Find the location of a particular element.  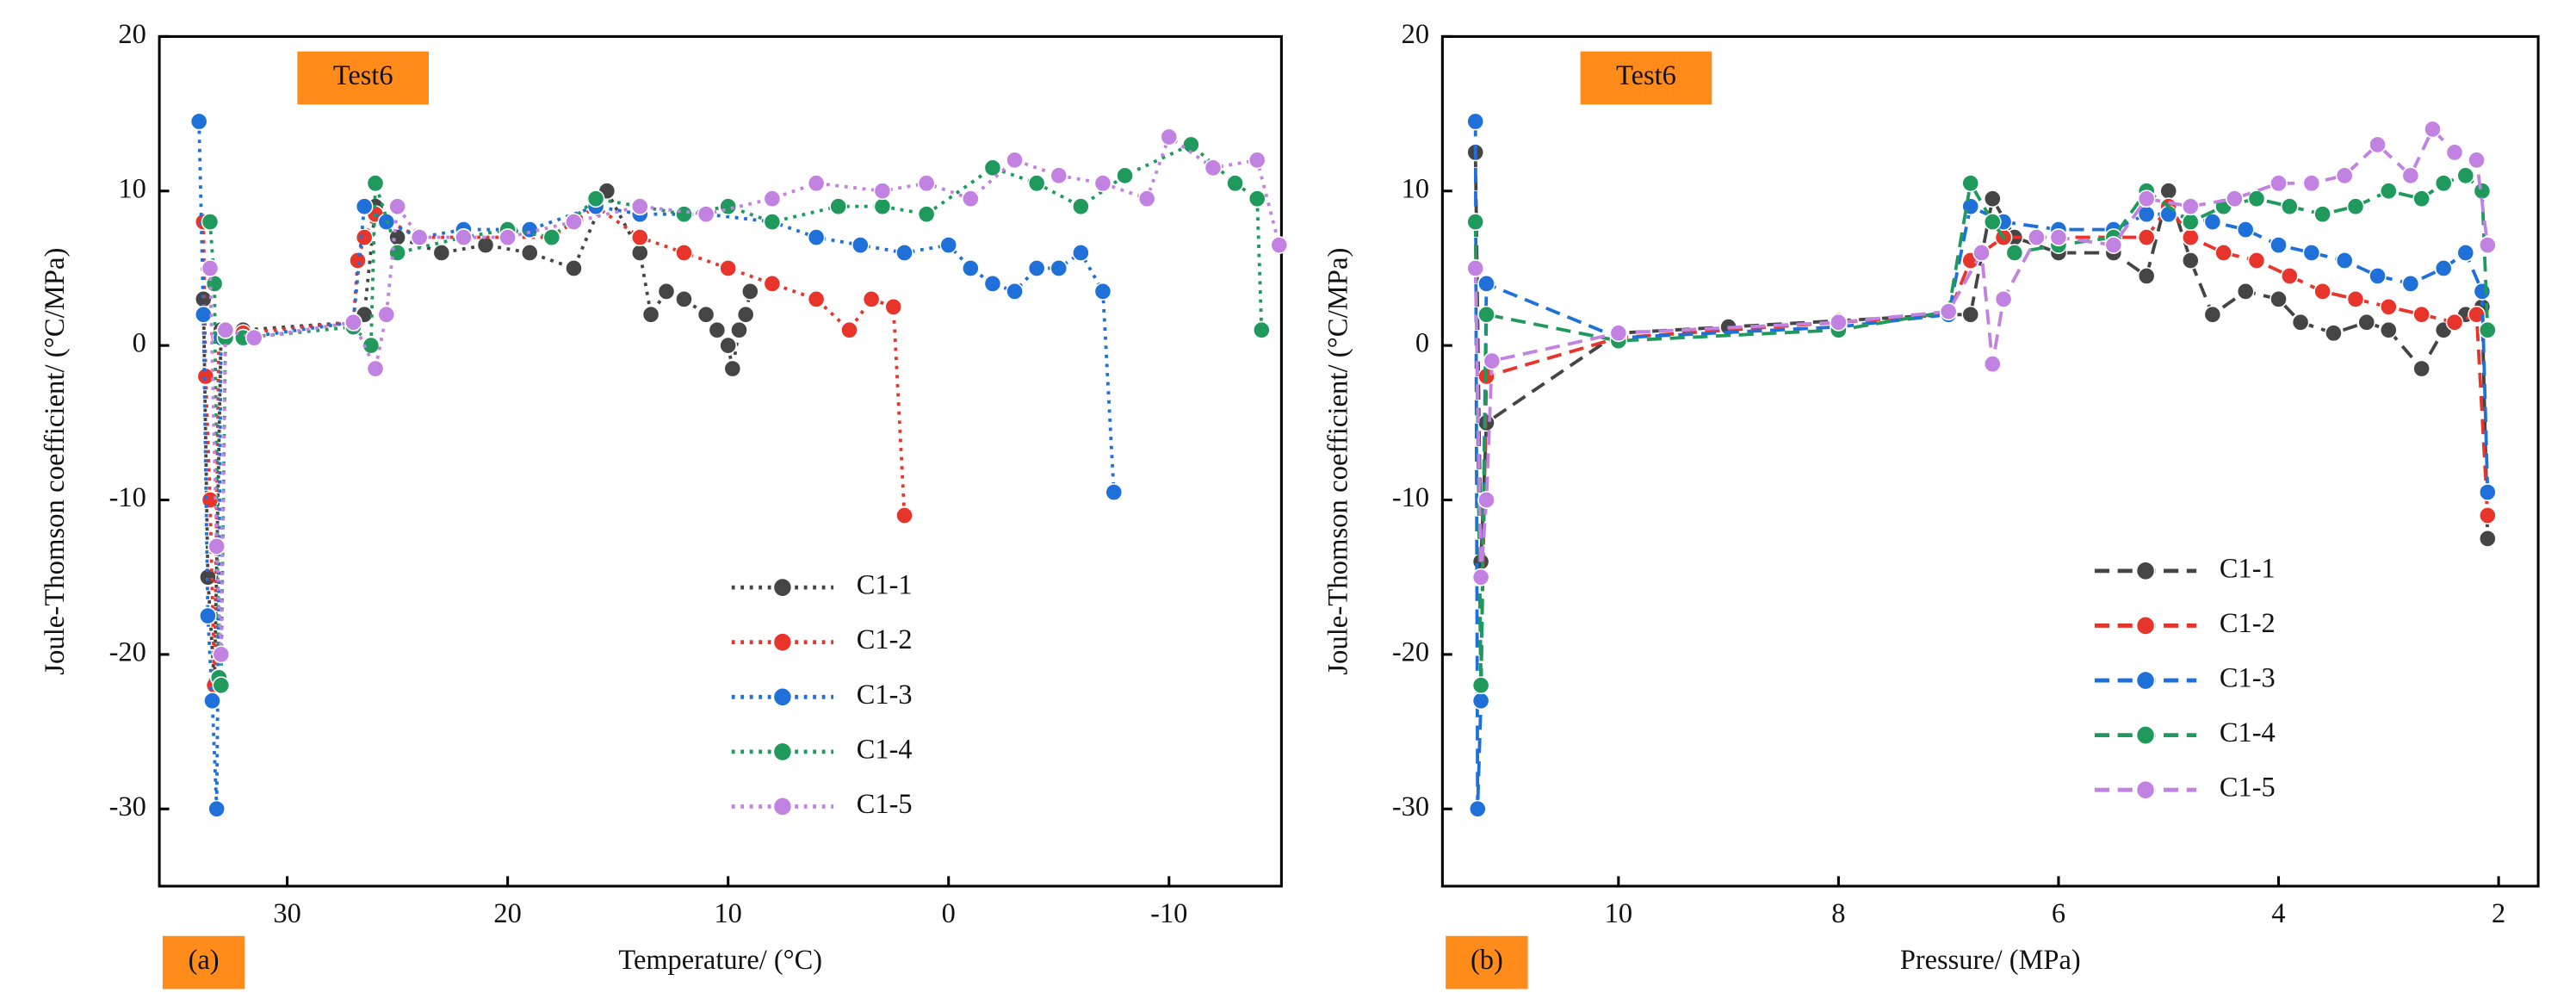

x-tick-label: 0 is located at coordinates (949, 913).